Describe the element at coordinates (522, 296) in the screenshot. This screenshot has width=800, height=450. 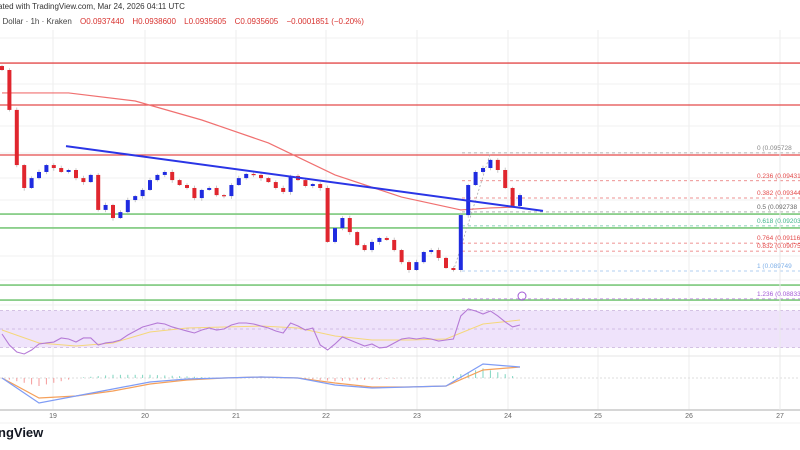
I see `alert-marker-icon` at that location.